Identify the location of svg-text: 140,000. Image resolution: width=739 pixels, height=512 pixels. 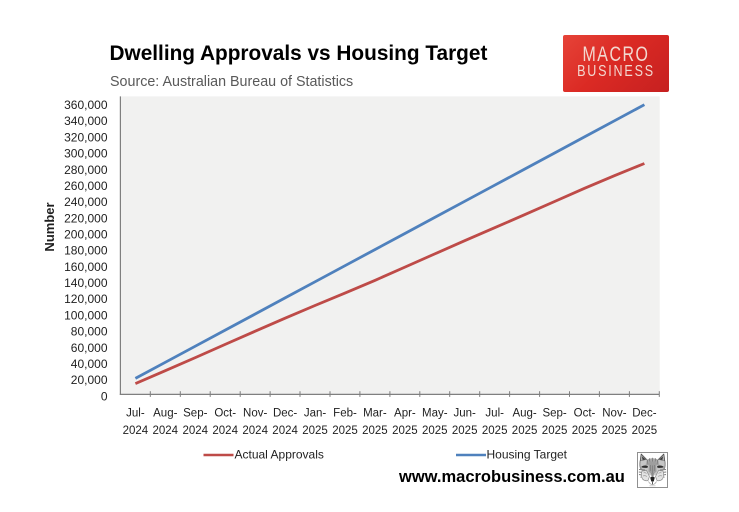
(86, 283).